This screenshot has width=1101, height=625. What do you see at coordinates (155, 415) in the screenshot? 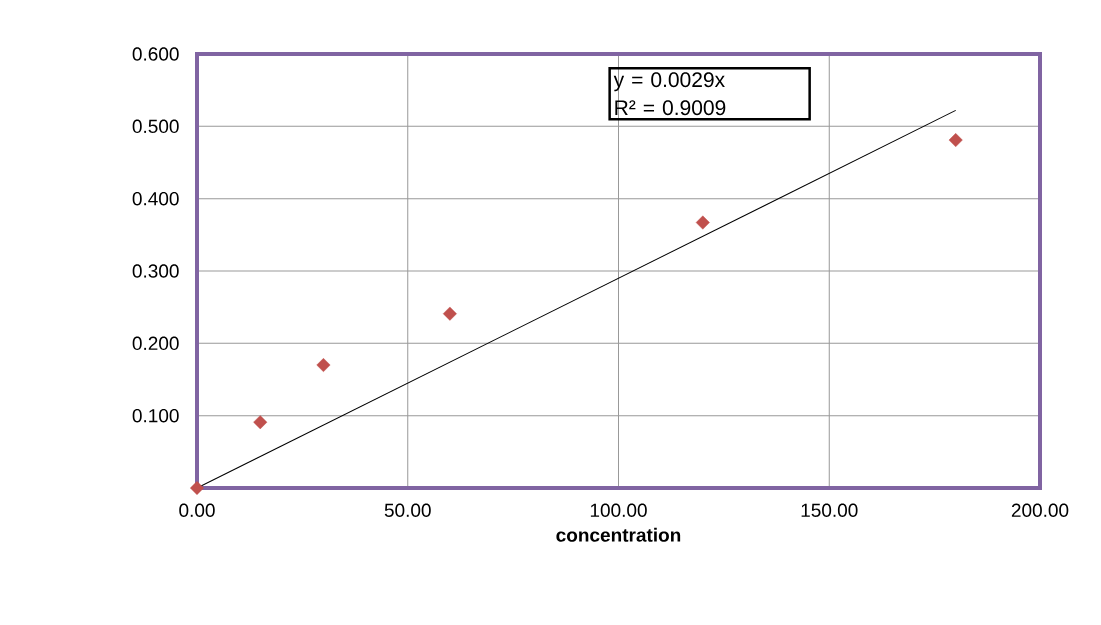
I see `y-tick-label: 0.100` at bounding box center [155, 415].